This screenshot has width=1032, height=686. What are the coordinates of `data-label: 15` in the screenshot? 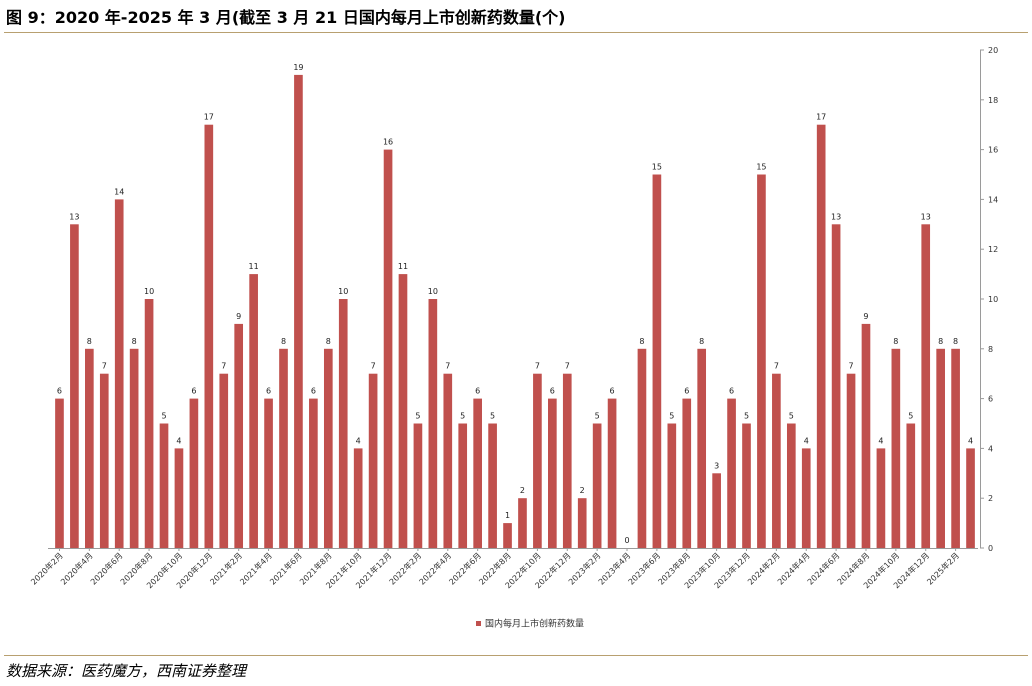 It's located at (657, 167).